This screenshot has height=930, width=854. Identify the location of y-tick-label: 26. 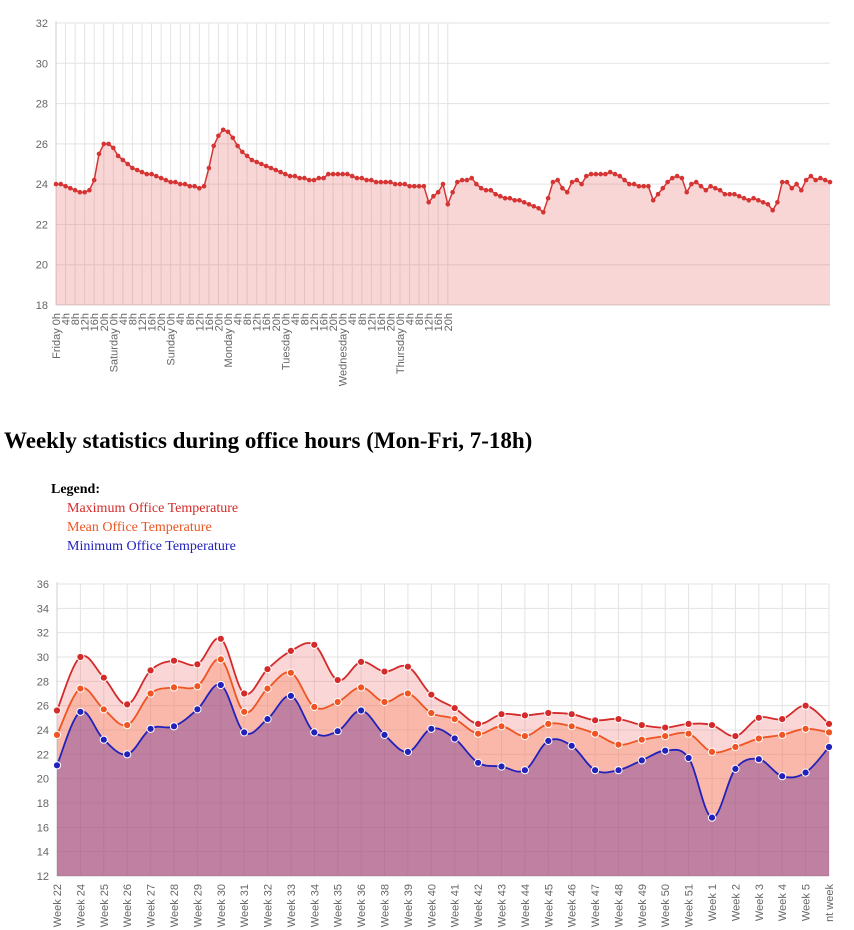
(43, 707).